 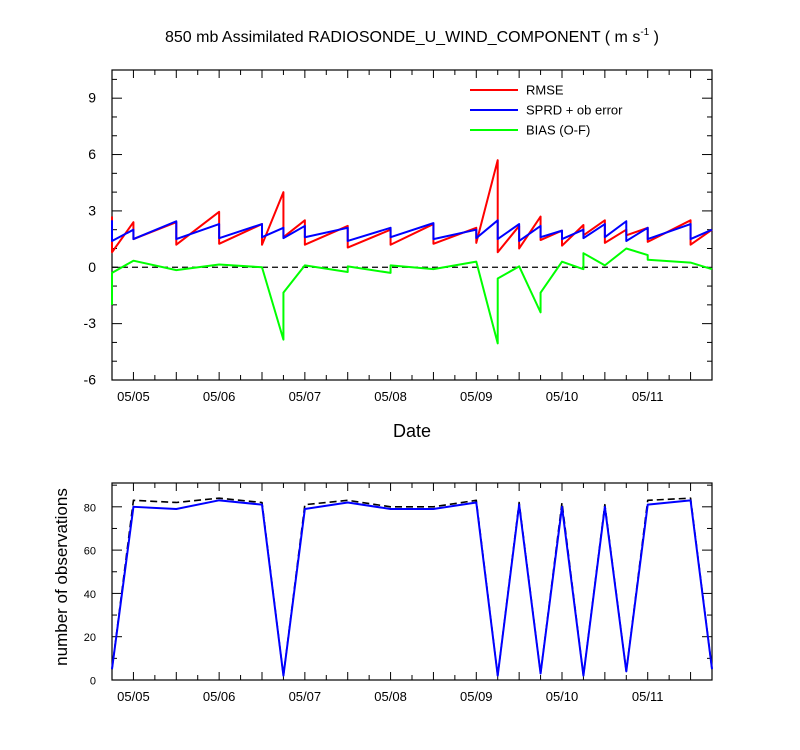 What do you see at coordinates (92, 154) in the screenshot?
I see `y-tick-label: 6` at bounding box center [92, 154].